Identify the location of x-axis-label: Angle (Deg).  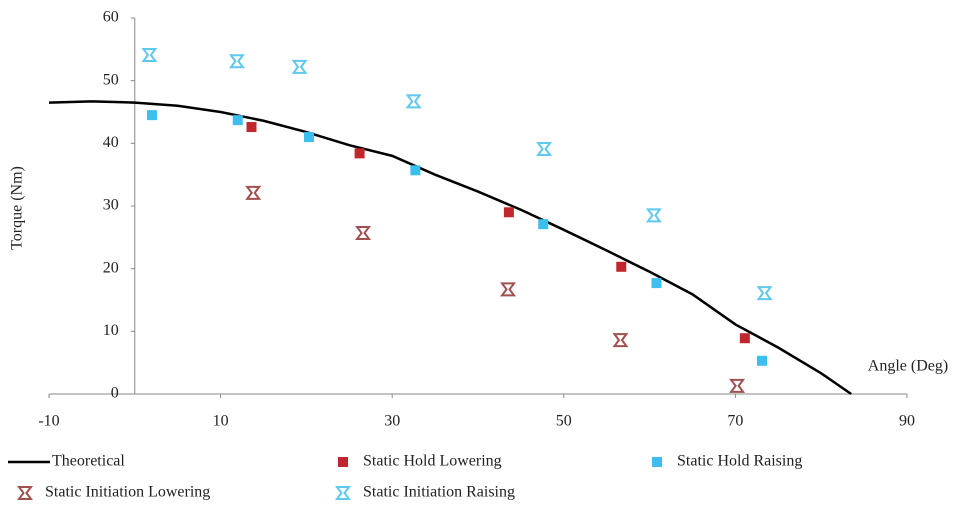
(908, 366).